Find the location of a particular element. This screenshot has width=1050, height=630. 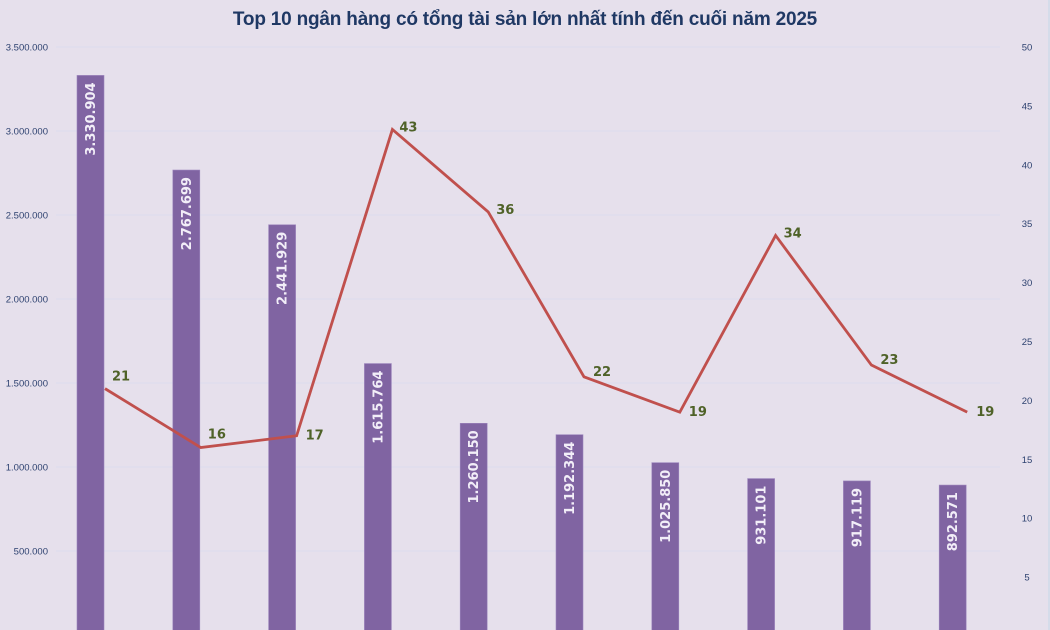

left-axis-tick: 3.500.000 is located at coordinates (27, 48).